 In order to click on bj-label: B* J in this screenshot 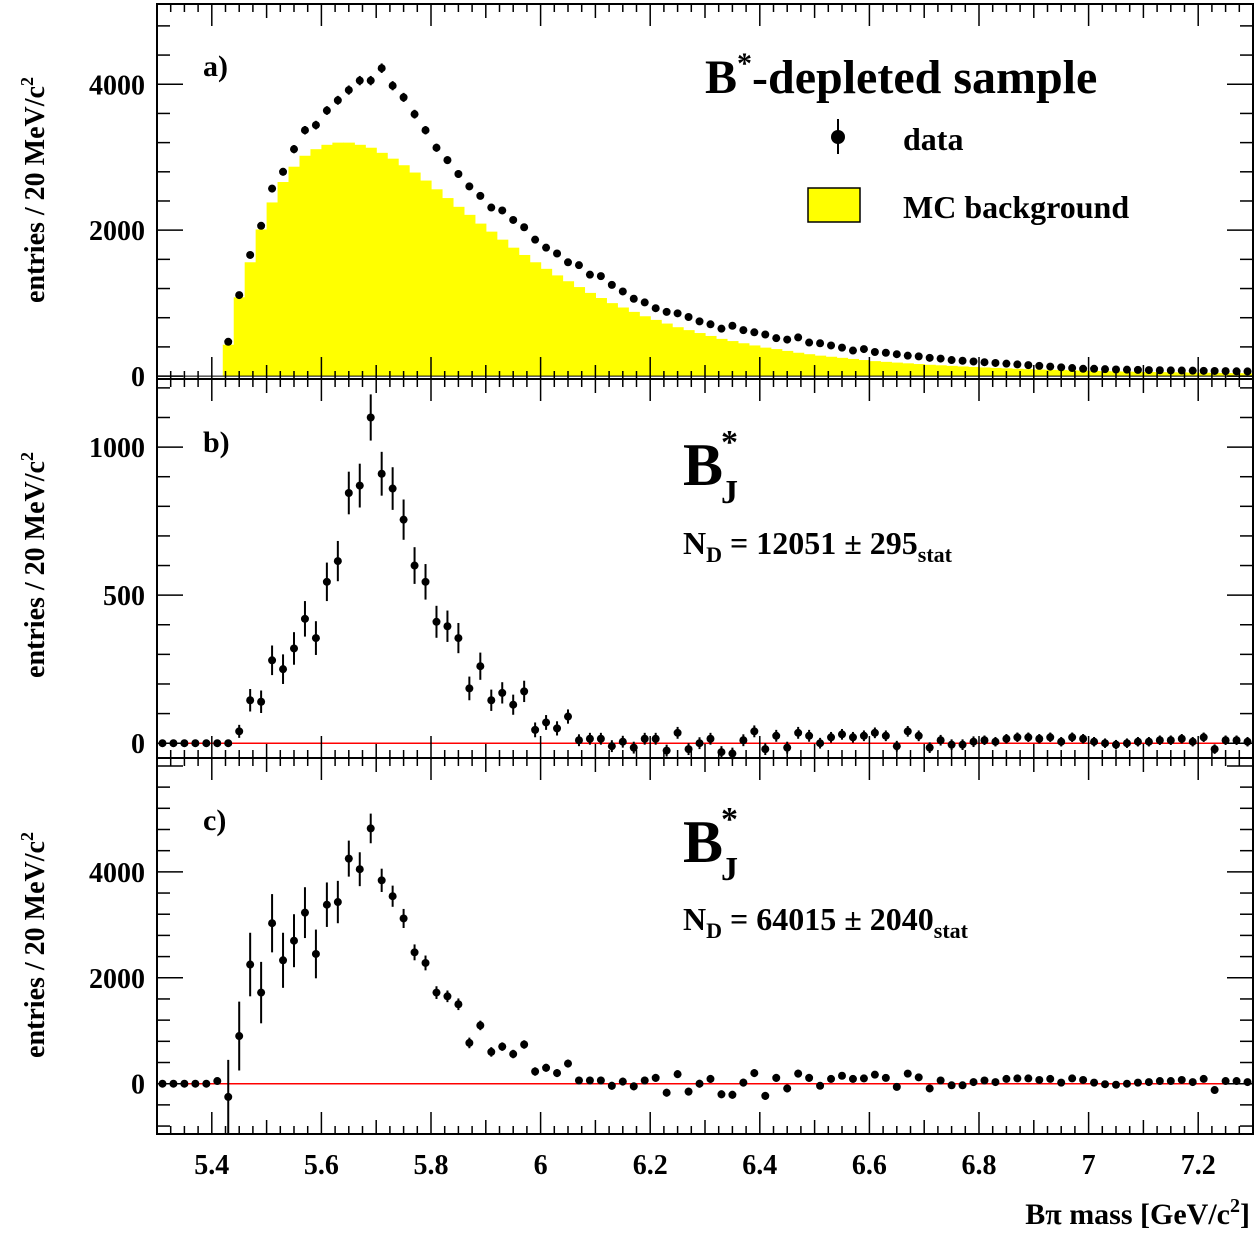, I will do `click(710, 467)`.